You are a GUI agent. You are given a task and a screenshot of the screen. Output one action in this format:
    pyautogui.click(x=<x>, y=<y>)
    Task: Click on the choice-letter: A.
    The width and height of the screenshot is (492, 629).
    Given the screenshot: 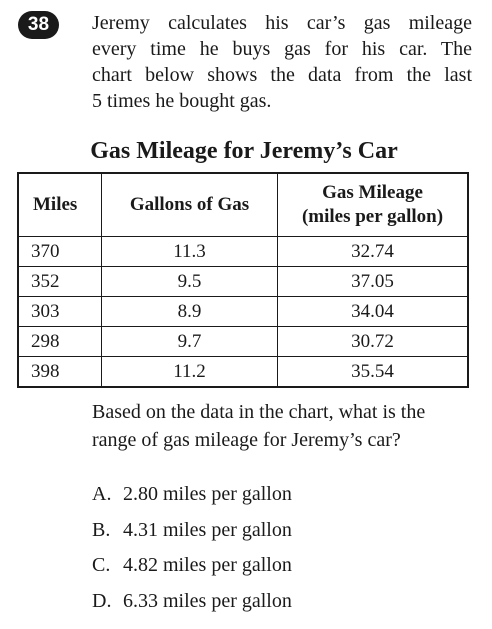 What is the action you would take?
    pyautogui.click(x=102, y=494)
    